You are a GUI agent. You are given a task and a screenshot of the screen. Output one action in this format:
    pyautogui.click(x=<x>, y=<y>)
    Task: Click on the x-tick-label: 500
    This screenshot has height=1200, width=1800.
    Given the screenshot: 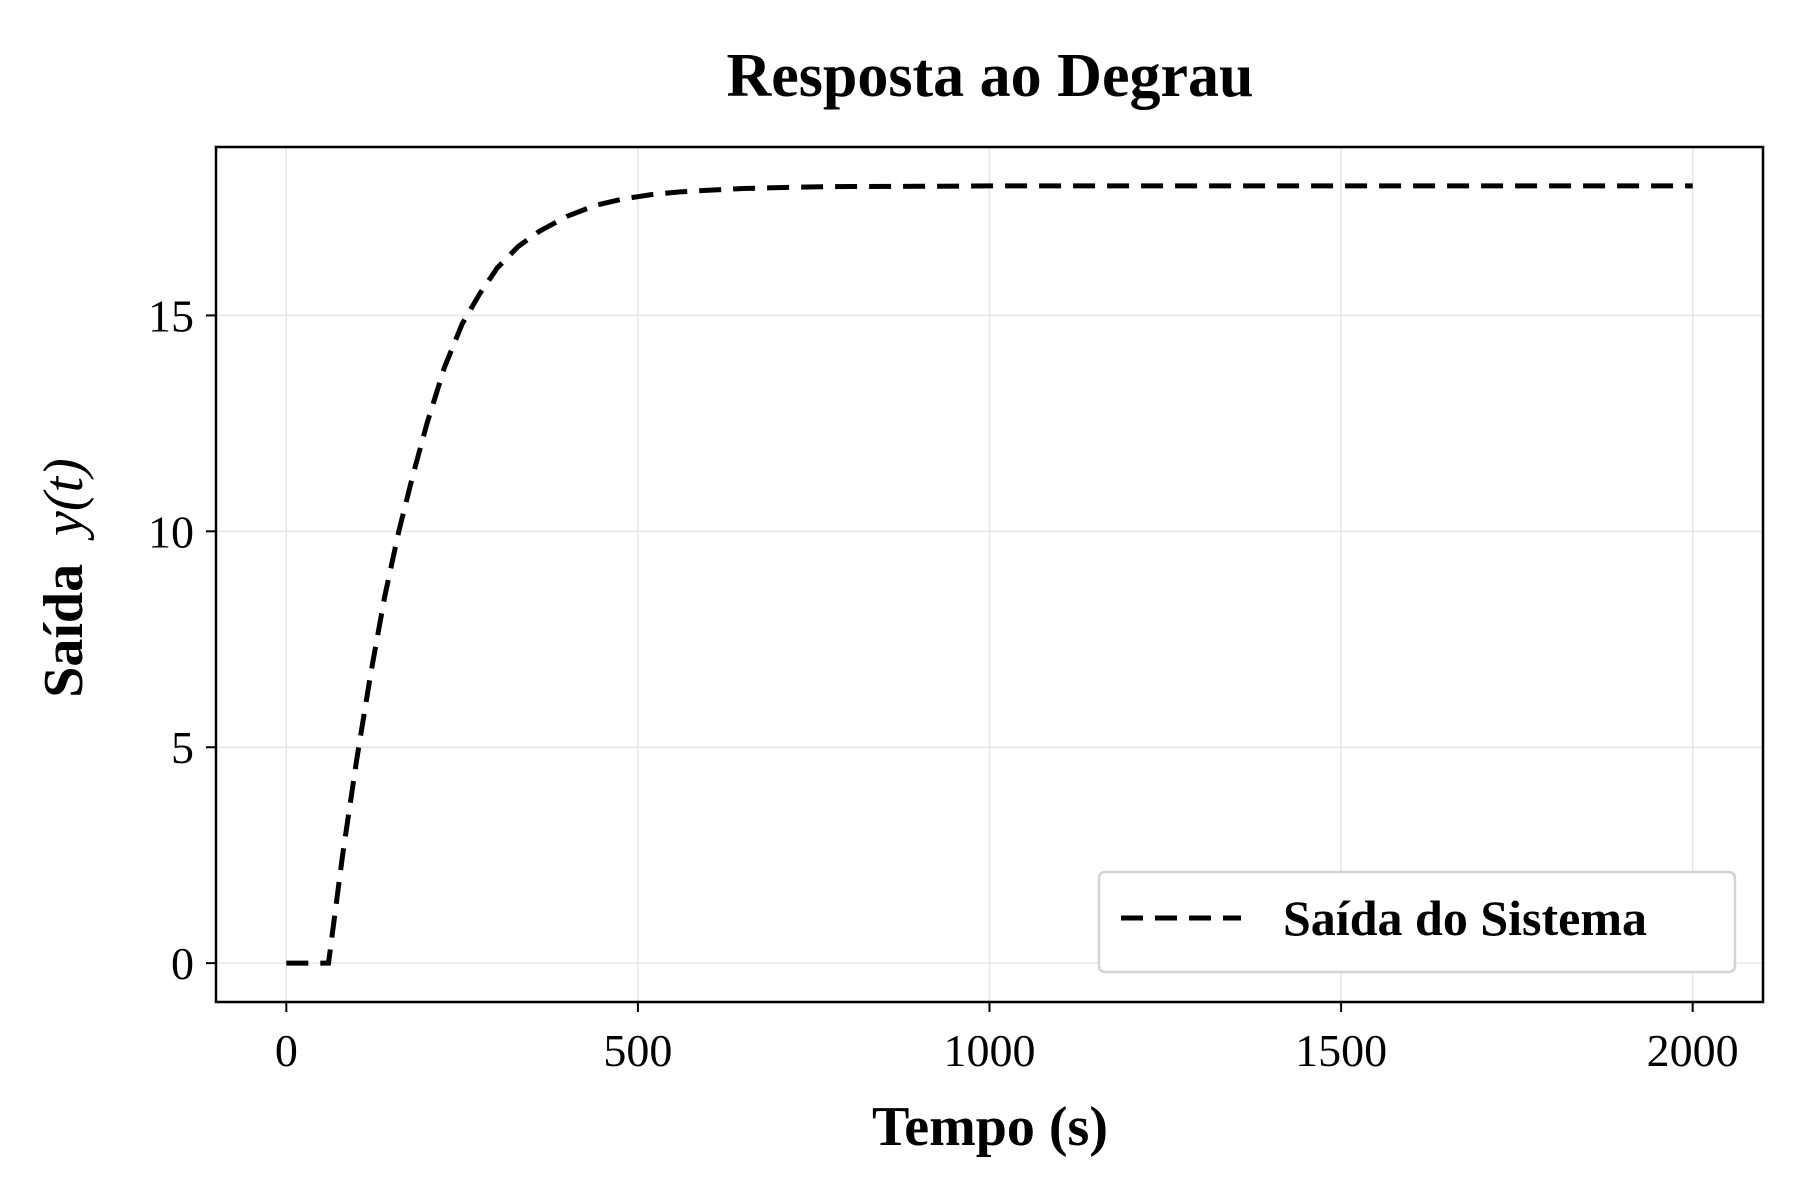 What is the action you would take?
    pyautogui.click(x=637, y=1050)
    